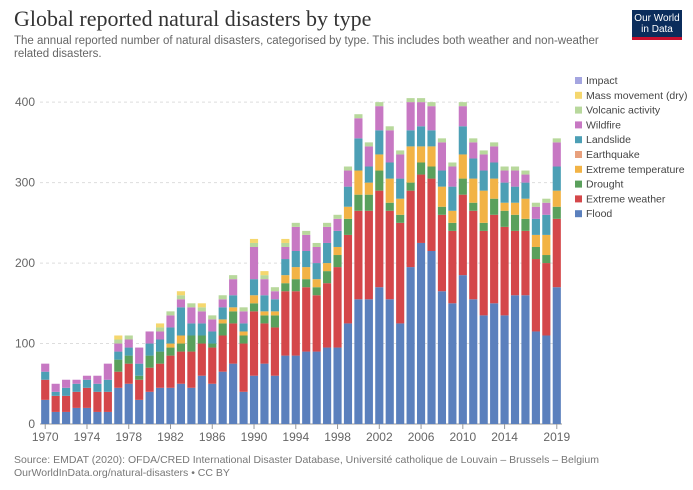 This screenshot has width=693, height=490. Describe the element at coordinates (546, 299) in the screenshot. I see `bar-segment-extreme-weather-2018` at that location.